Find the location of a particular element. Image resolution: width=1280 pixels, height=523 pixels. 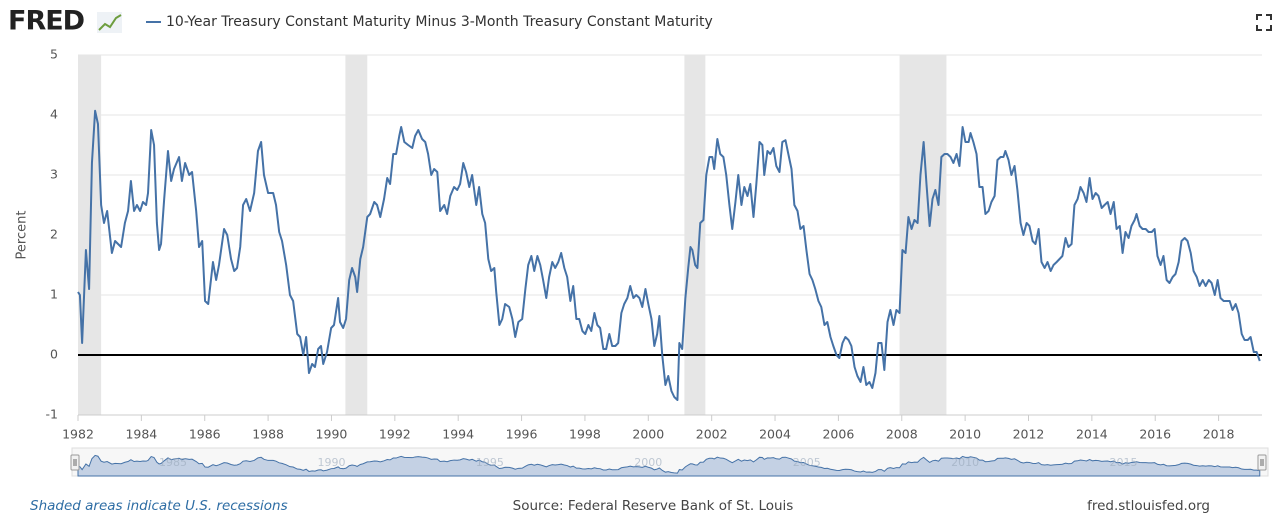

y-tick-label: 2 is located at coordinates (54, 234).